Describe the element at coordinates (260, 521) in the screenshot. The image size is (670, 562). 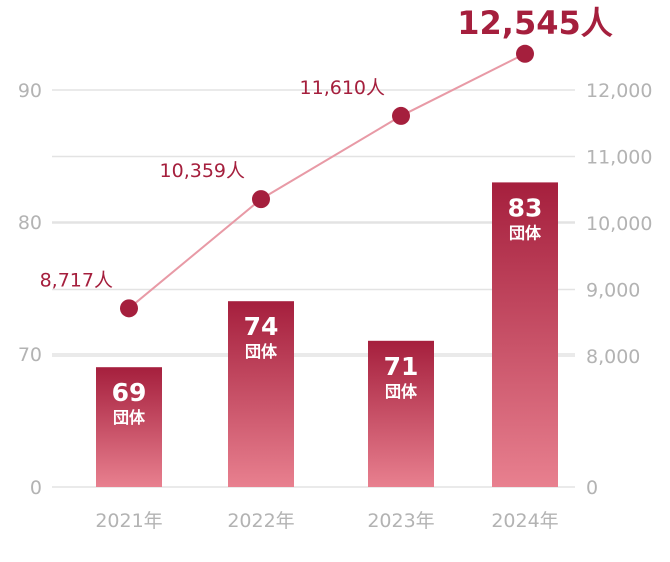
I see `x-tick-label: 2022年` at that location.